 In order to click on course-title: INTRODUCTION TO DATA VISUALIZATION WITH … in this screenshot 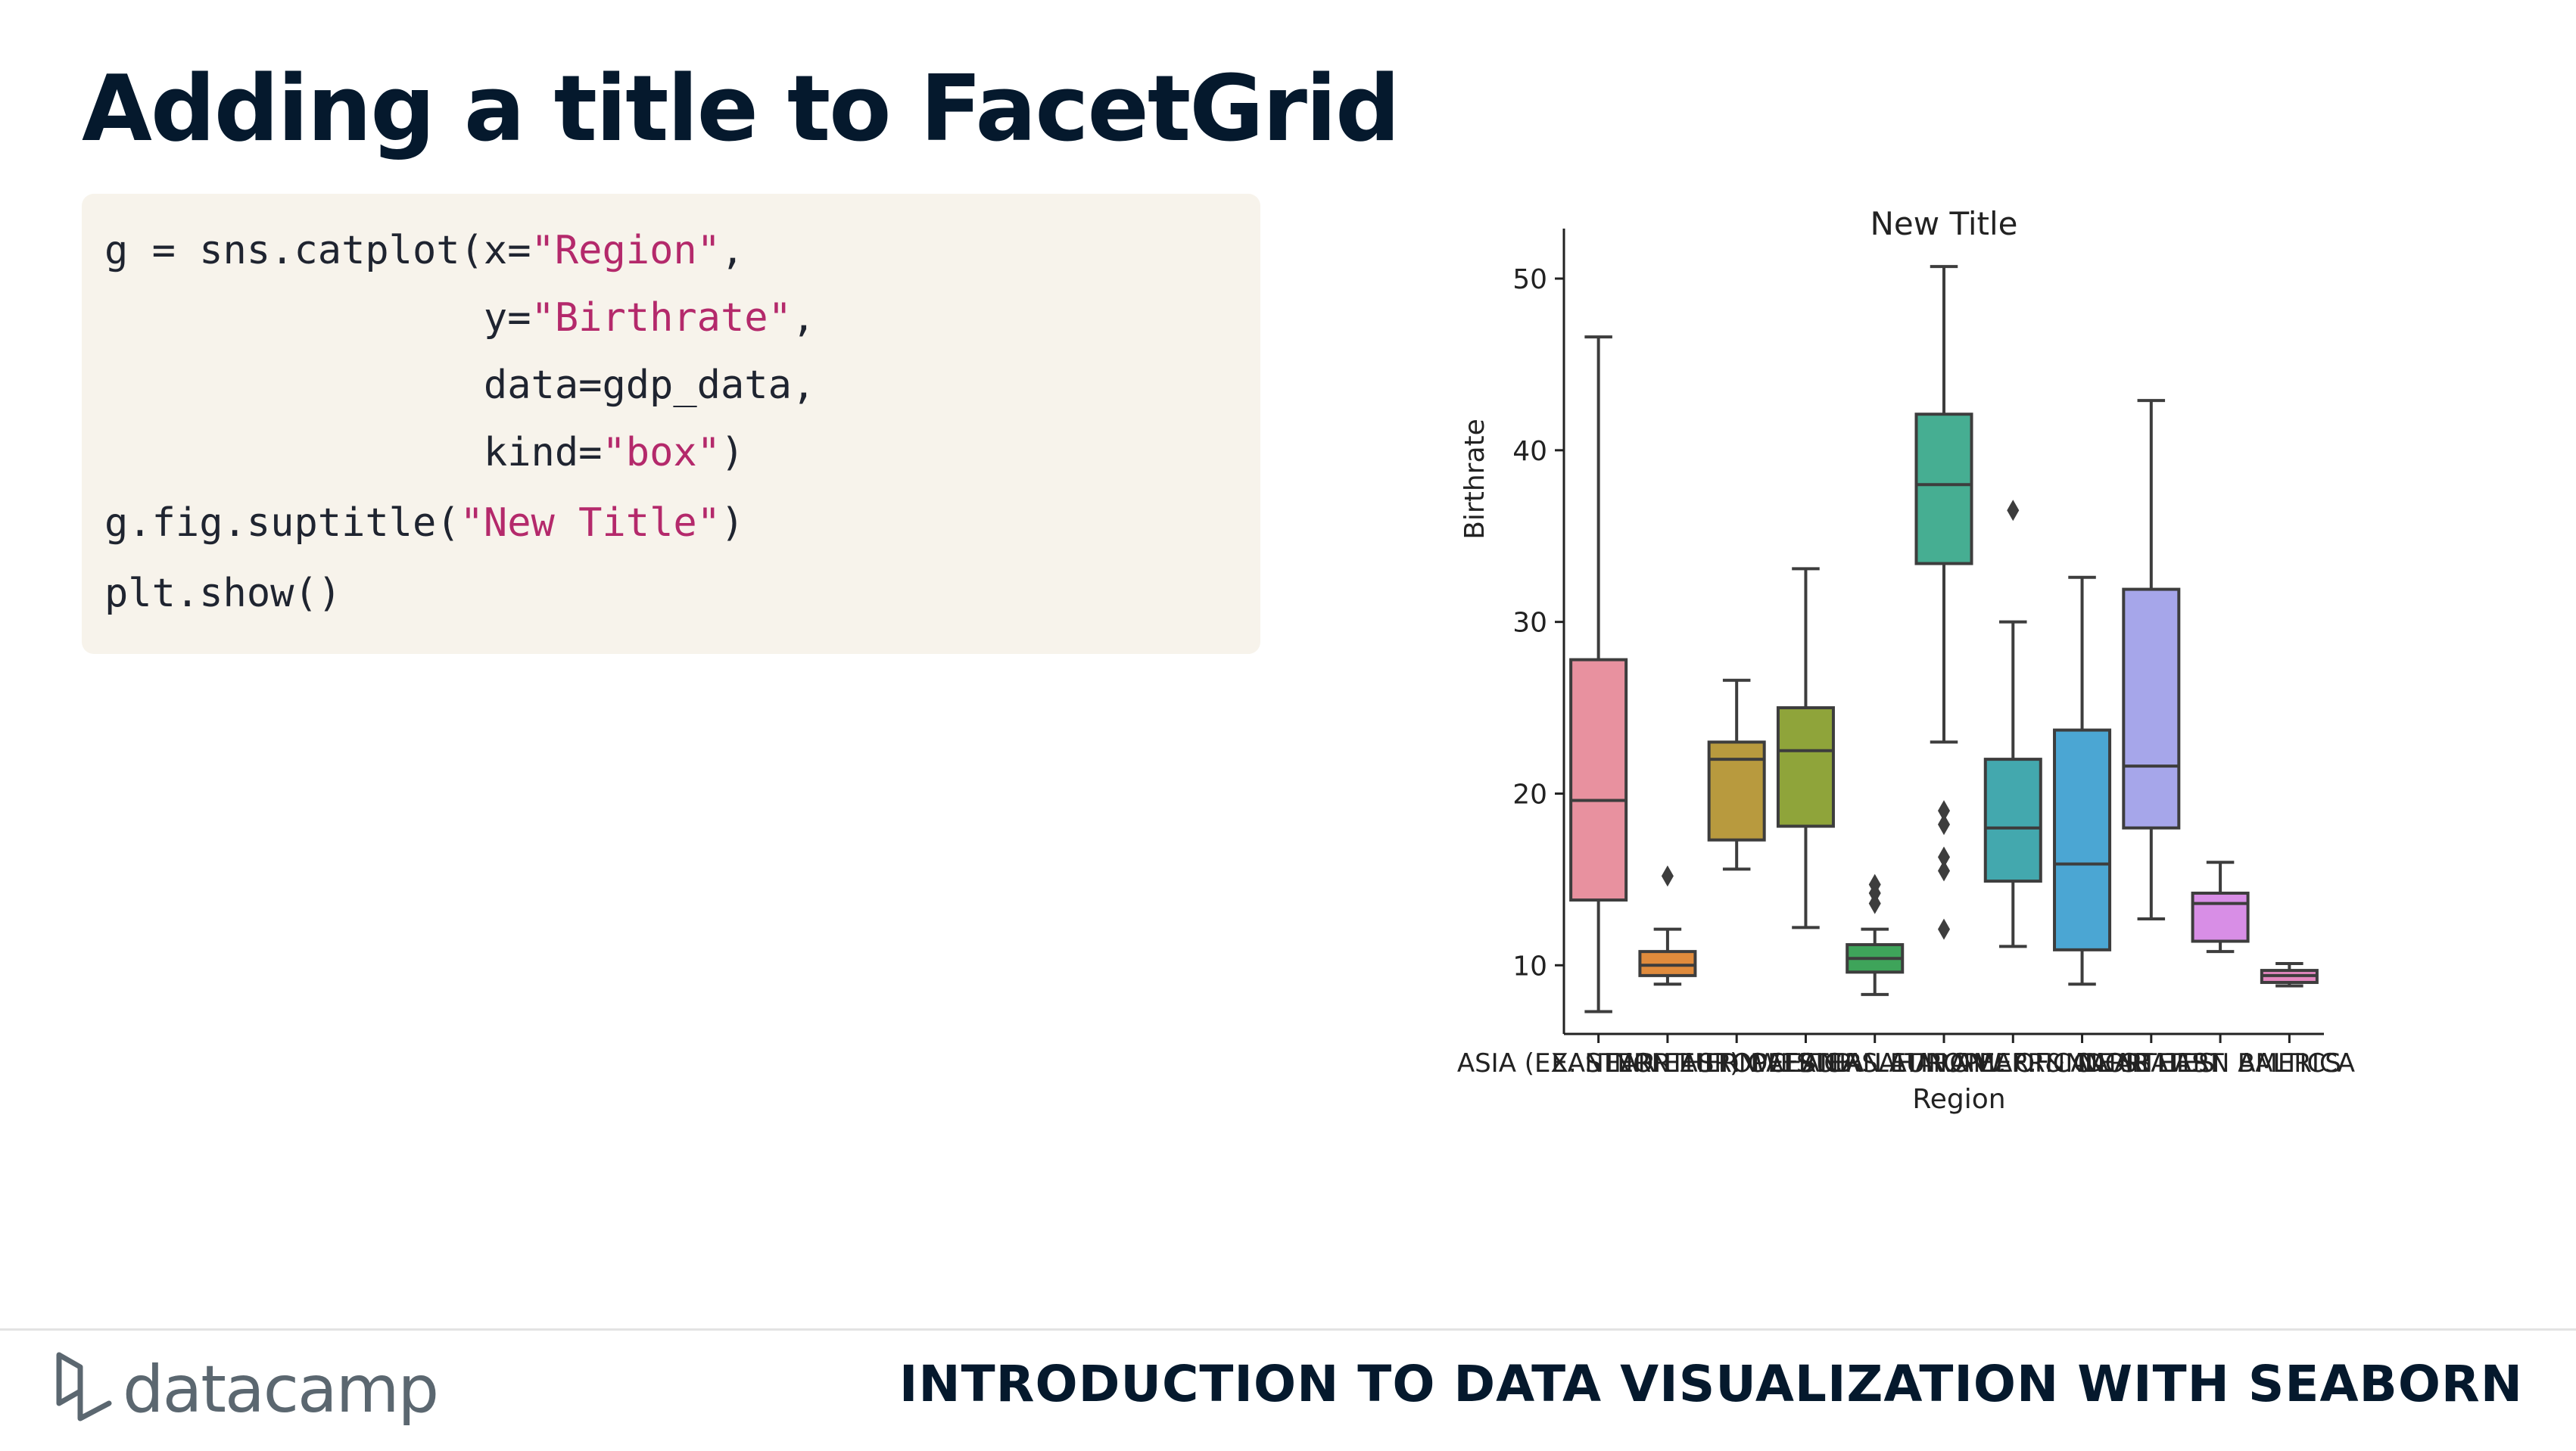, I will do `click(1711, 1384)`.